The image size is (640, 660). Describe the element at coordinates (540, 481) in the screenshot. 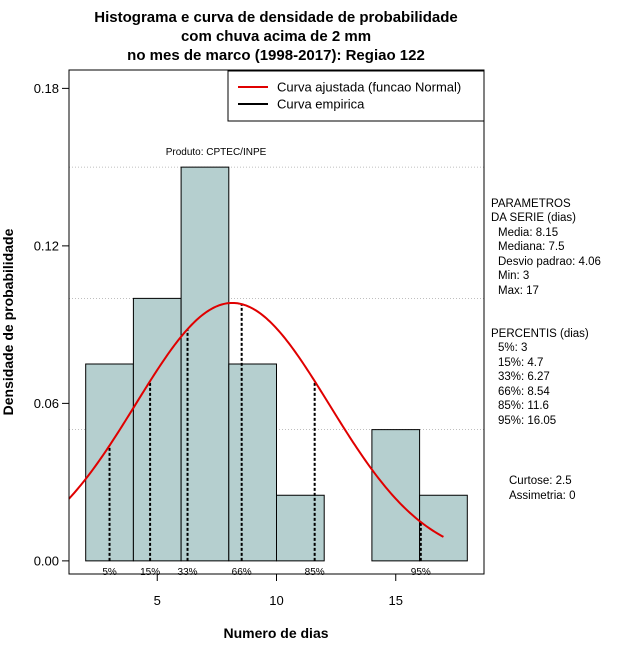

I see `curtose: Curtose: 2.5` at that location.